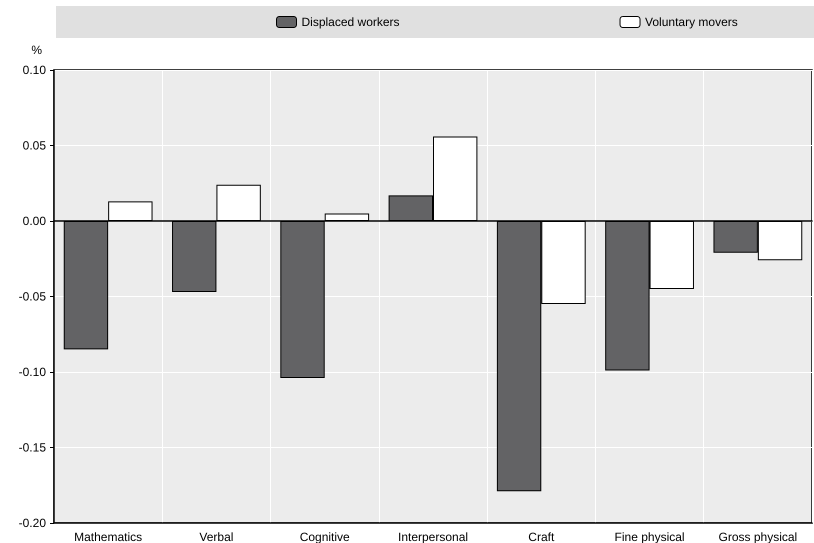  Describe the element at coordinates (34, 70) in the screenshot. I see `y-tick-label: 0.10` at that location.